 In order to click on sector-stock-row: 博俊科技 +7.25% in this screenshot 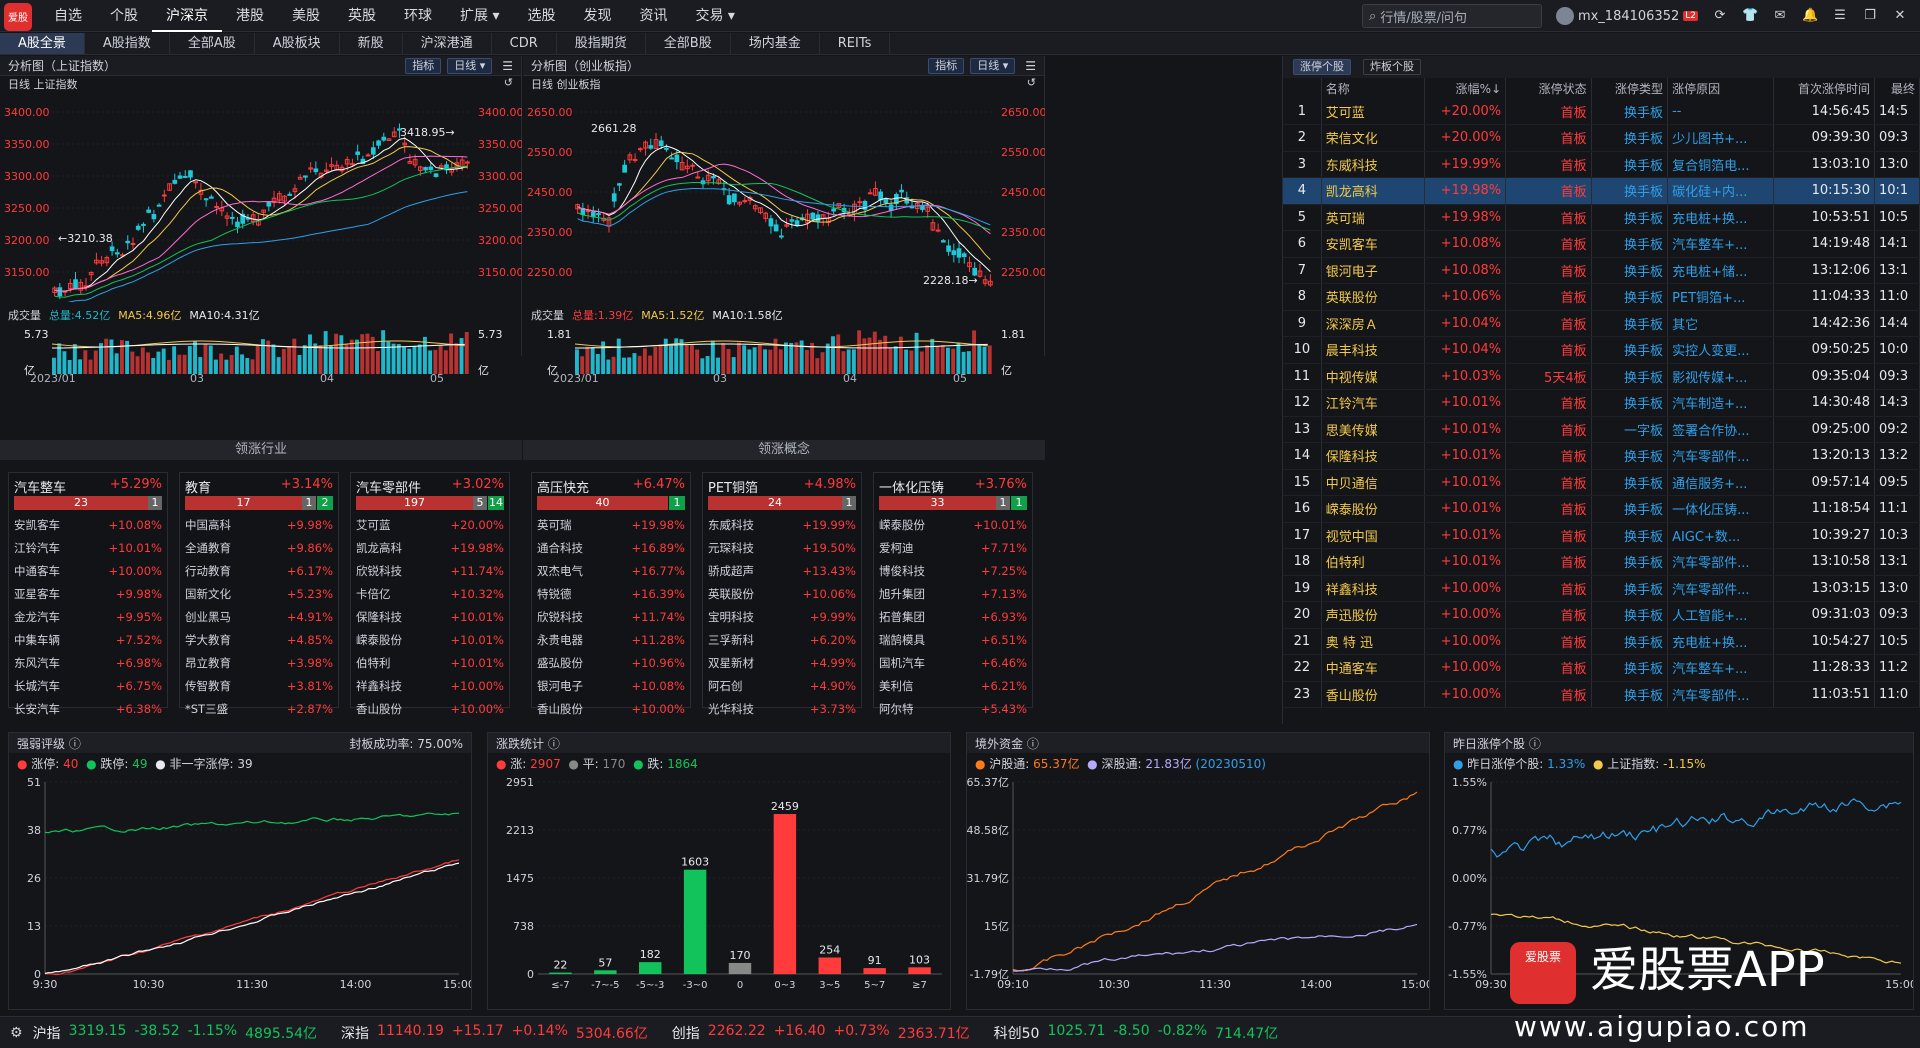, I will do `click(953, 571)`.